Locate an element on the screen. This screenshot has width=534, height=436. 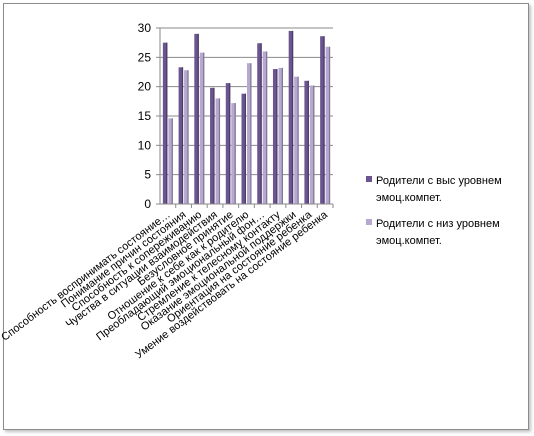
y-tick-label: 25 is located at coordinates (145, 57).